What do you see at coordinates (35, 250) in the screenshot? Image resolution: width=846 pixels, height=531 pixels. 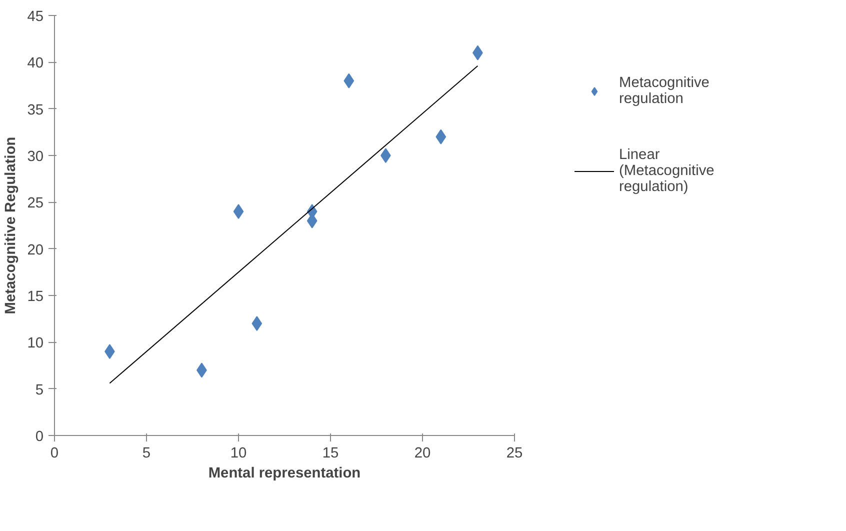 I see `y-tick-label: 20` at bounding box center [35, 250].